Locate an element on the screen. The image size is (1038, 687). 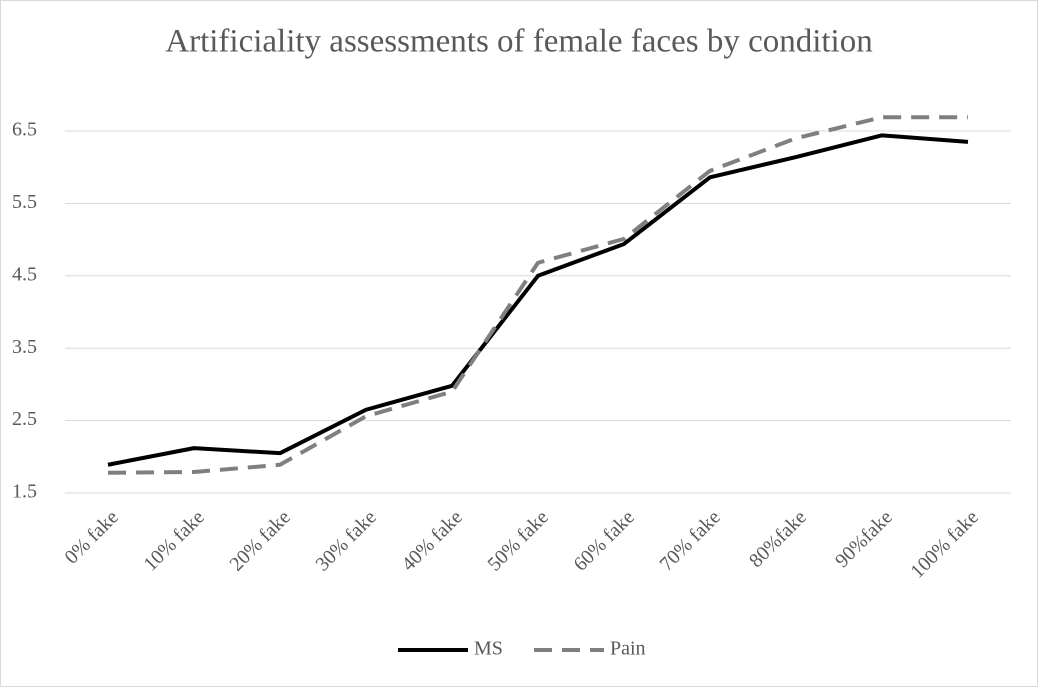
legend-label: Pain is located at coordinates (628, 649).